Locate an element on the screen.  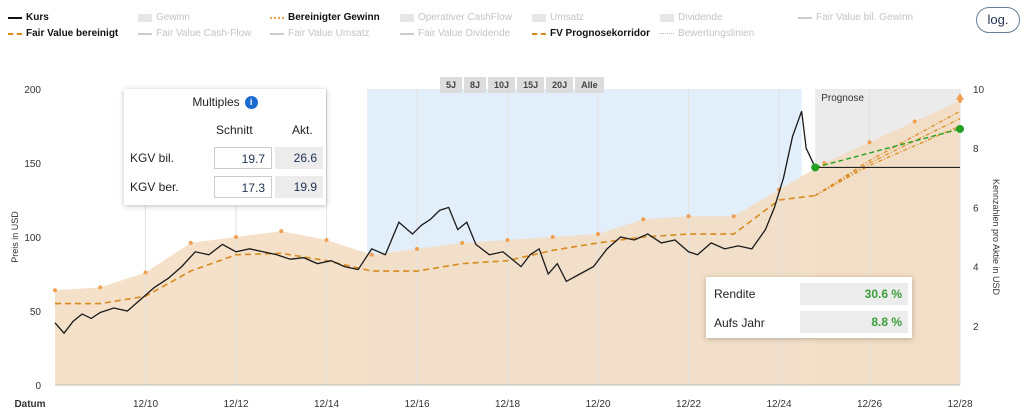
multiples-avg-value: 17.3 is located at coordinates (243, 187).